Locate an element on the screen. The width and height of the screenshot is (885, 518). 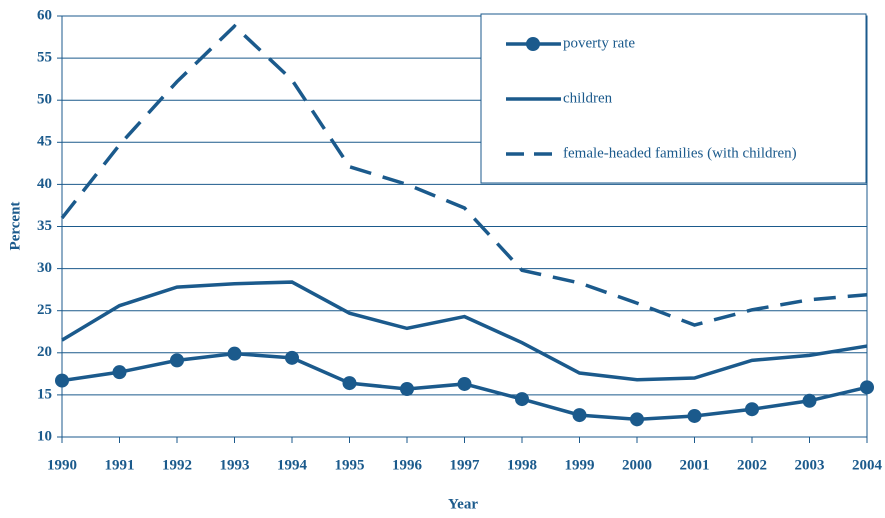
x-tick-label: 1995 is located at coordinates (350, 465).